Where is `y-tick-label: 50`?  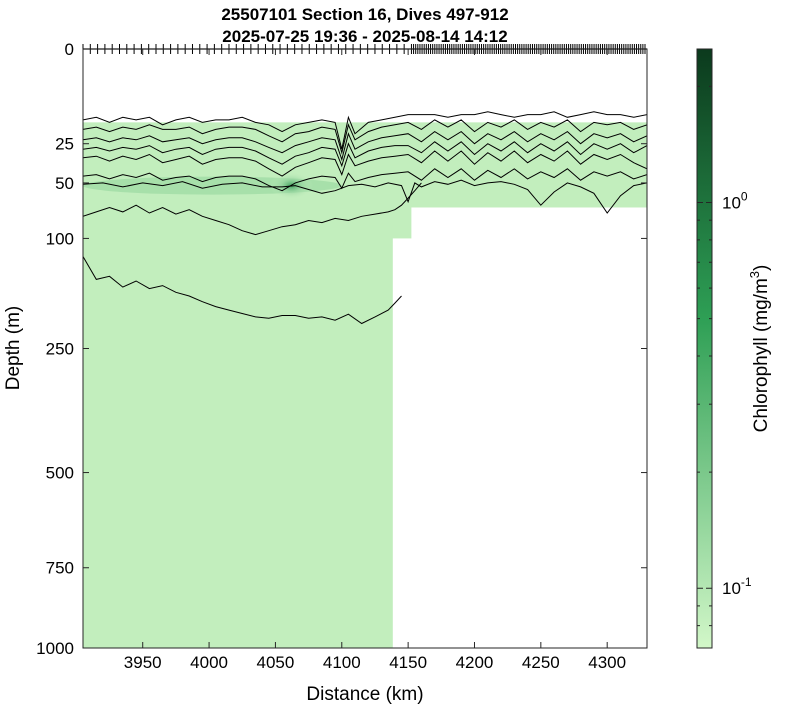 y-tick-label: 50 is located at coordinates (64, 183).